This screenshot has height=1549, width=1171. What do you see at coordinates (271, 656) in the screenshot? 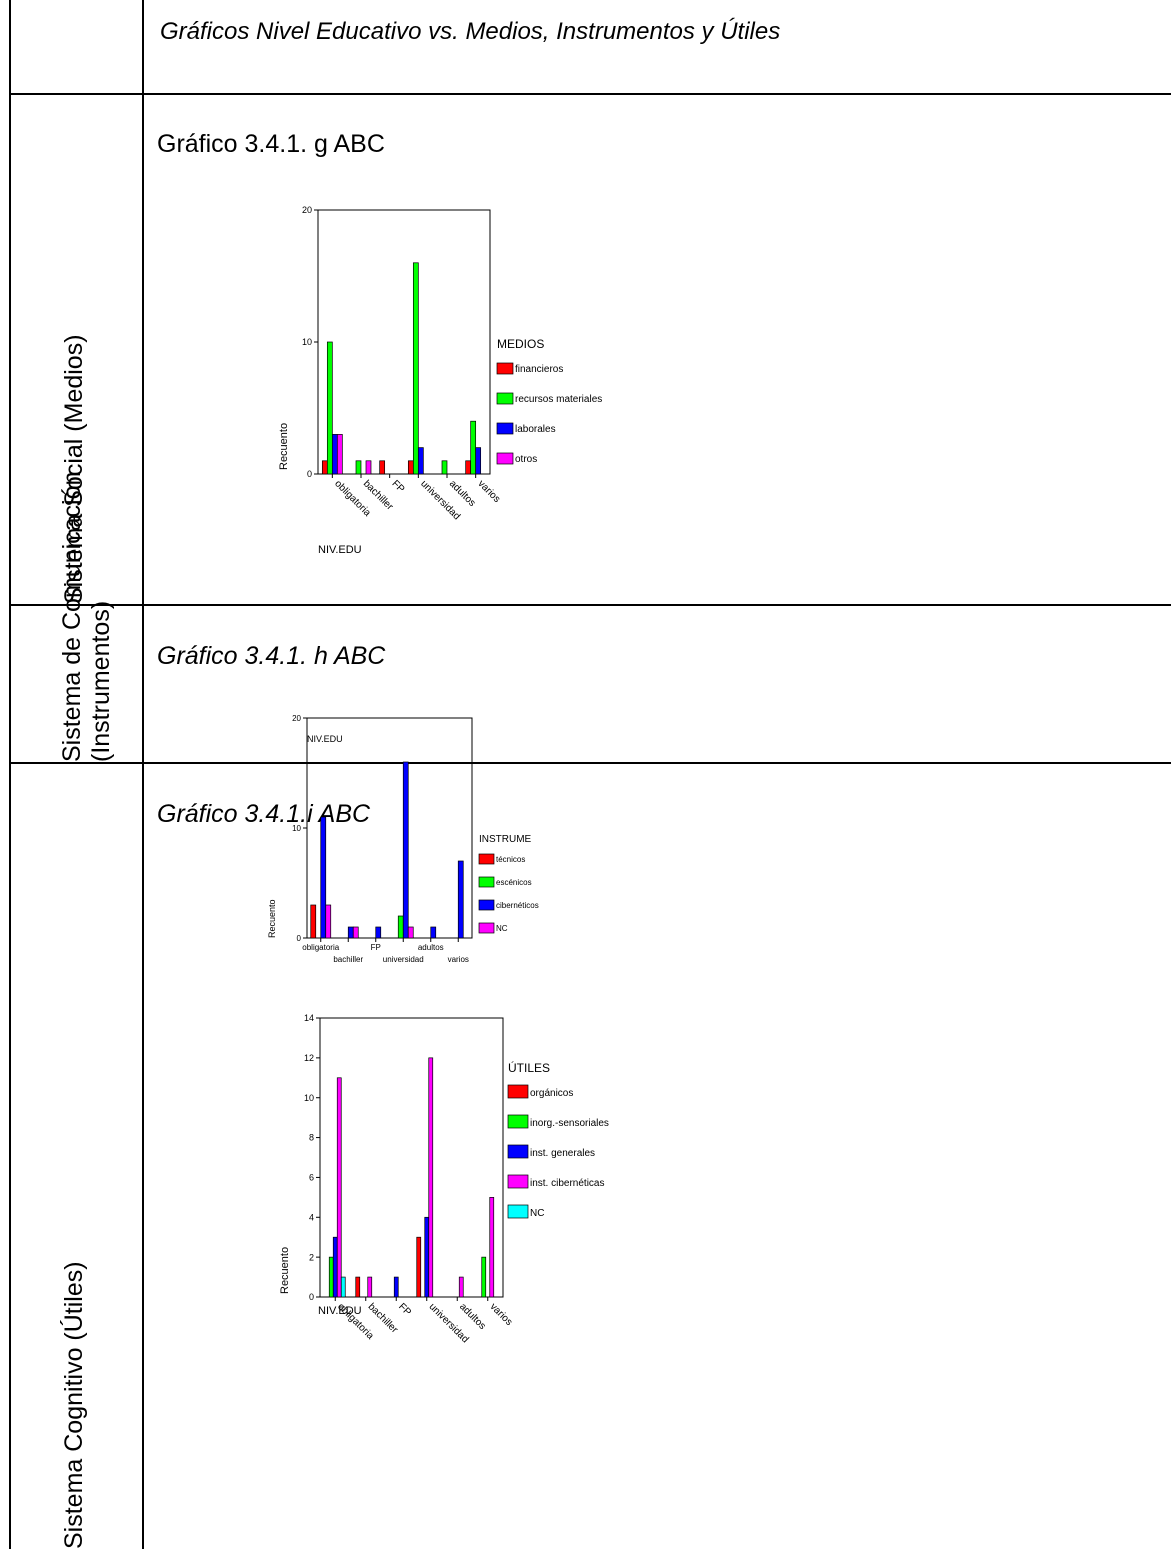
I see `figure-title-h: Gráfico 3.4.1. h ABC` at bounding box center [271, 656].